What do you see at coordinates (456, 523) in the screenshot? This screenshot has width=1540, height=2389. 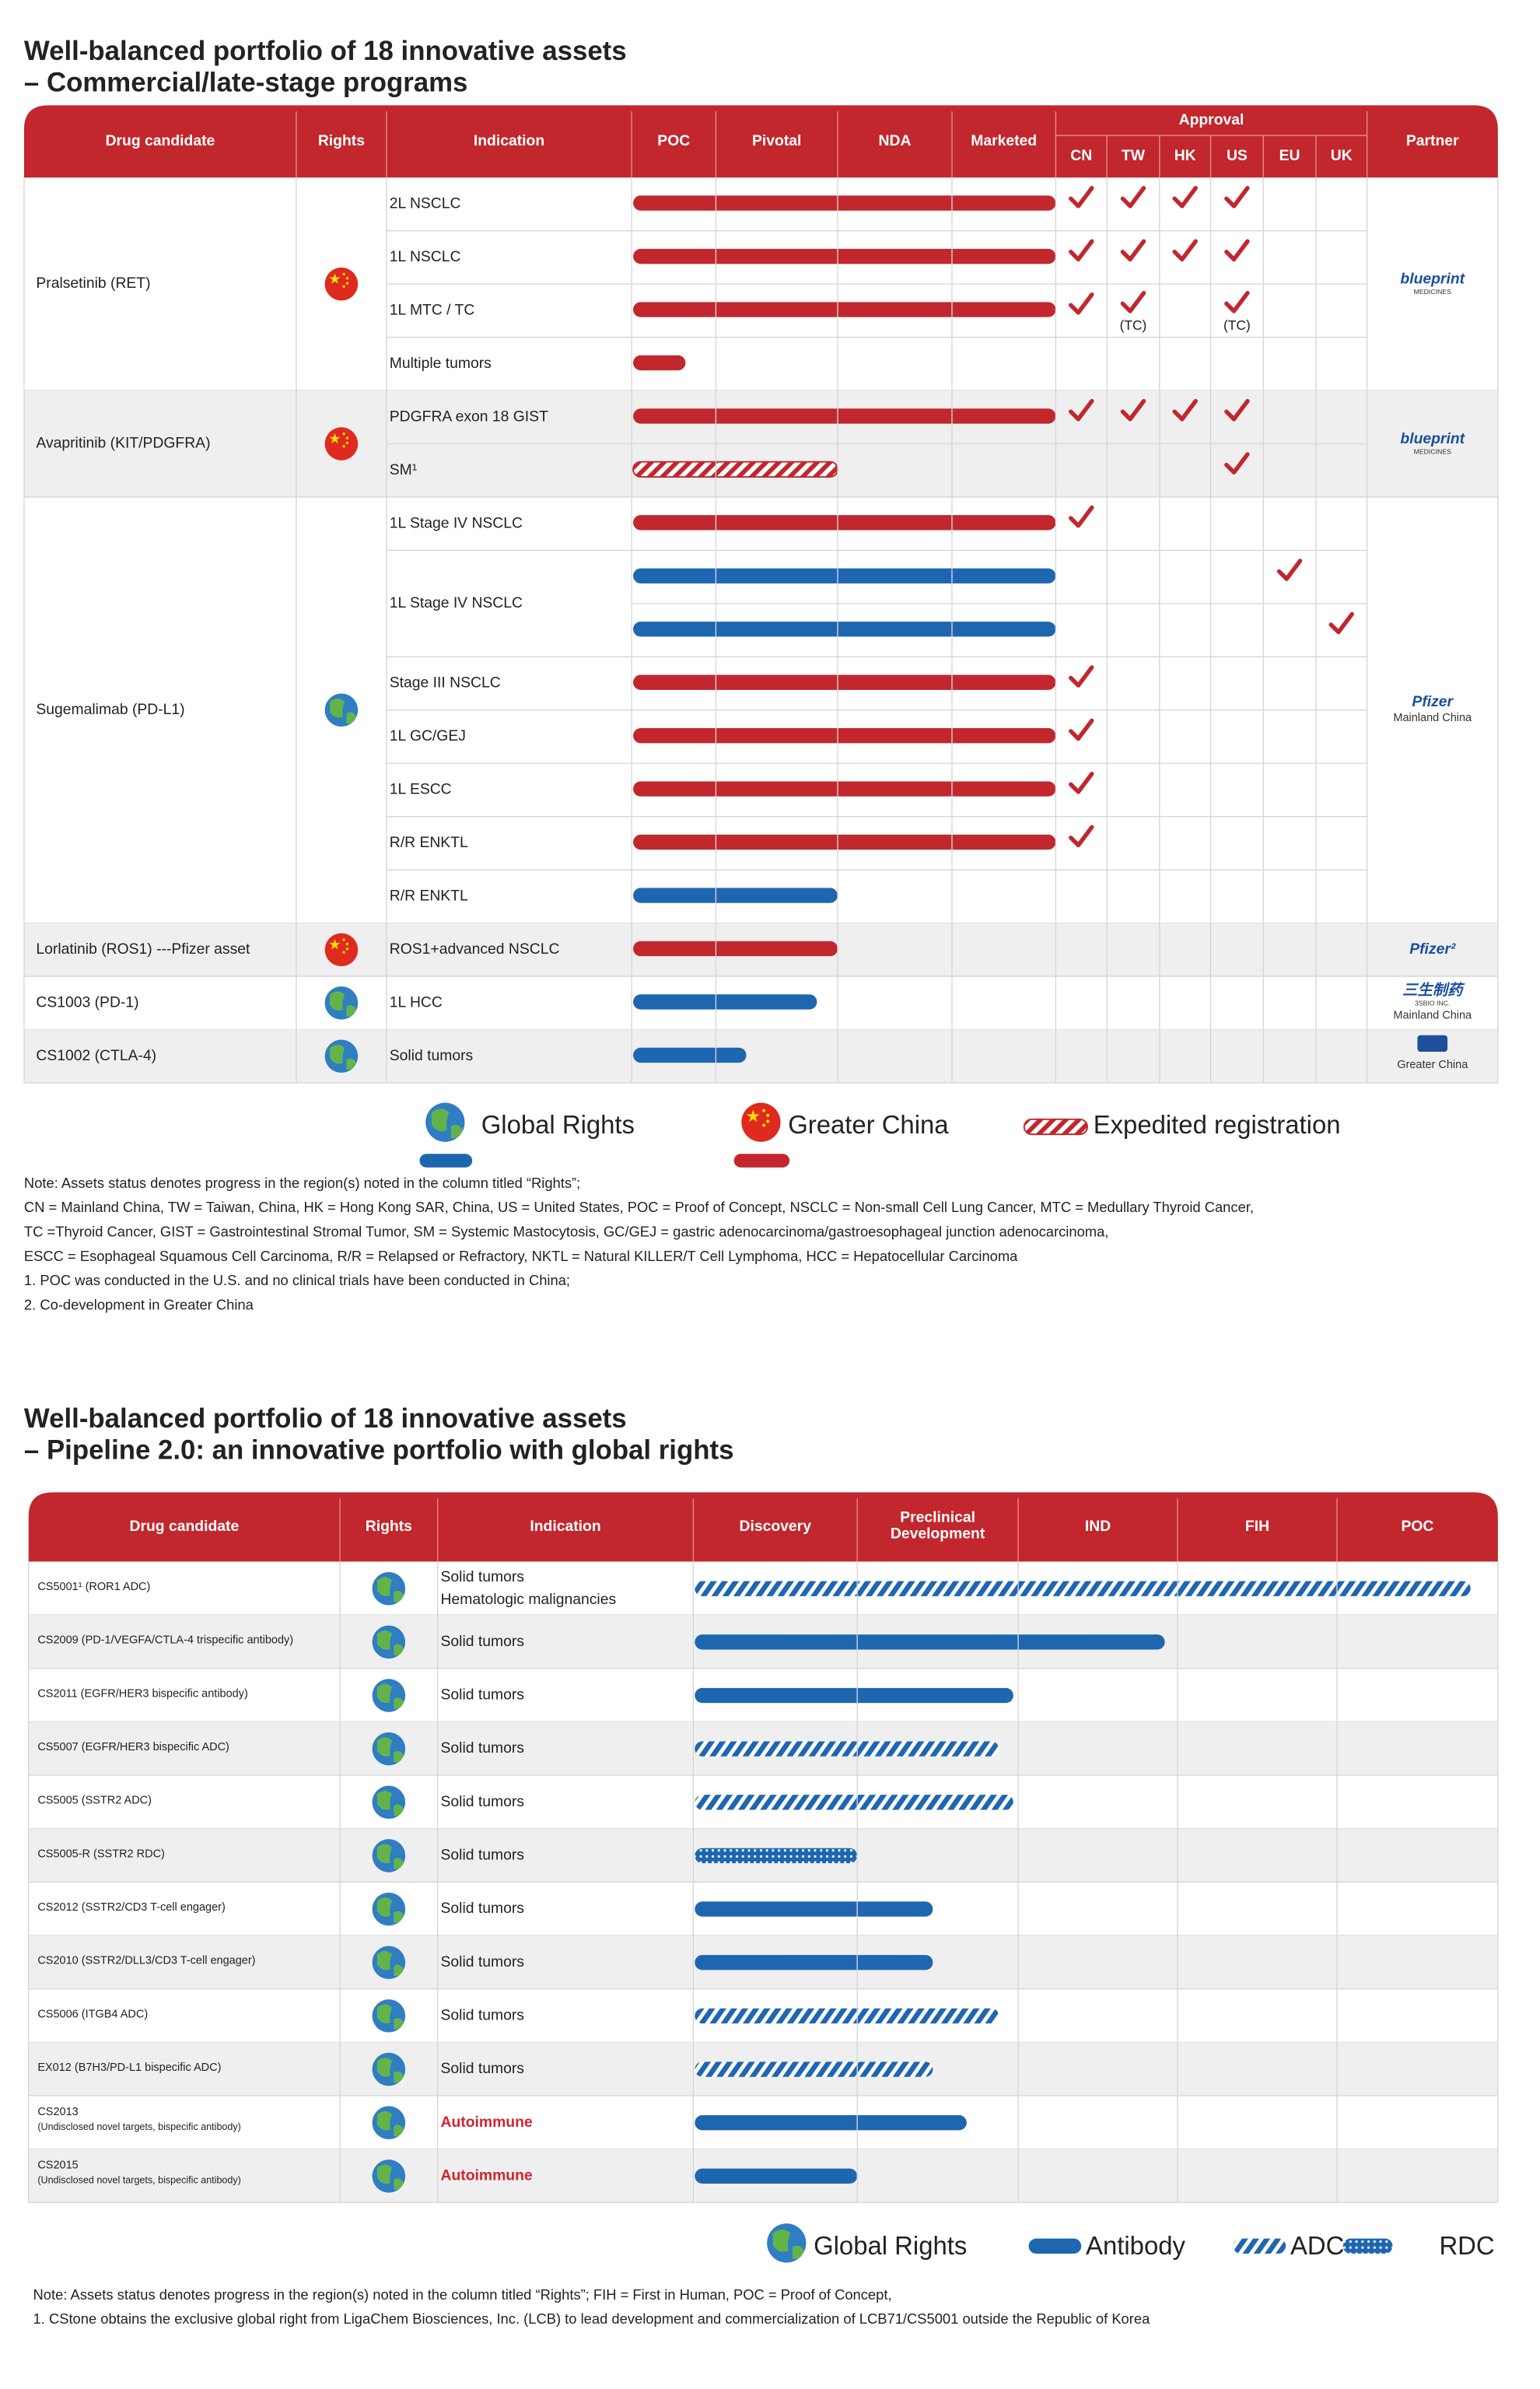 I see `indication: 1L Stage IV NSCLC` at bounding box center [456, 523].